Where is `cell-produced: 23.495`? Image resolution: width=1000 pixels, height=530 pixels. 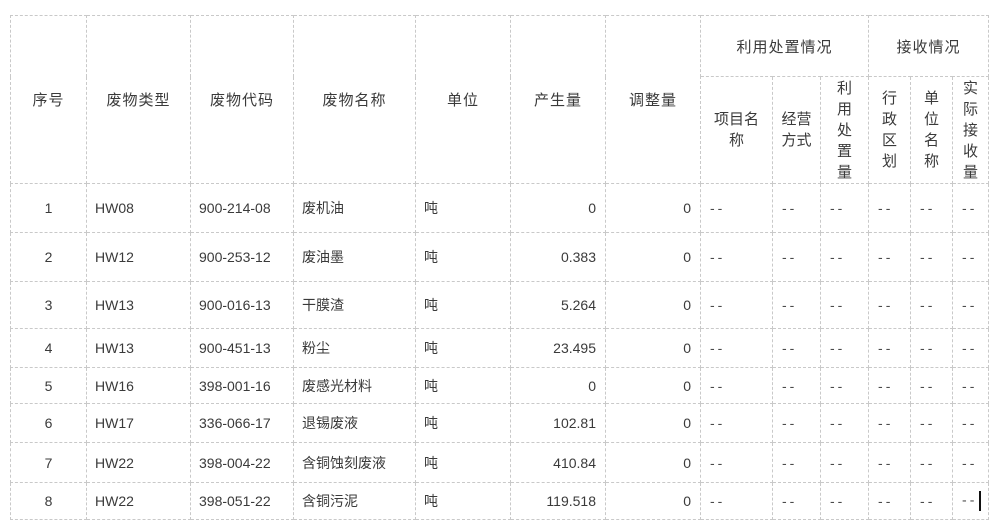
cell-produced: 23.495 is located at coordinates (558, 348).